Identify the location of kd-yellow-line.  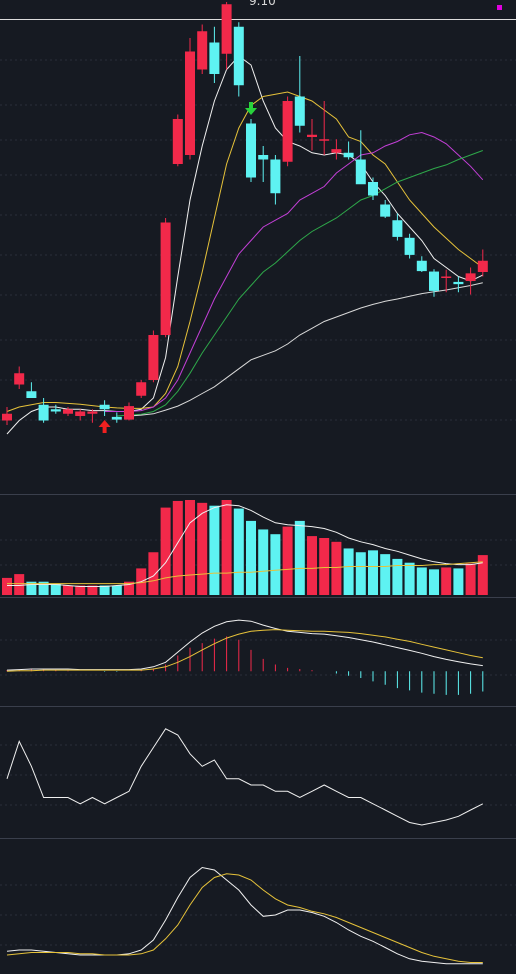
(245, 918).